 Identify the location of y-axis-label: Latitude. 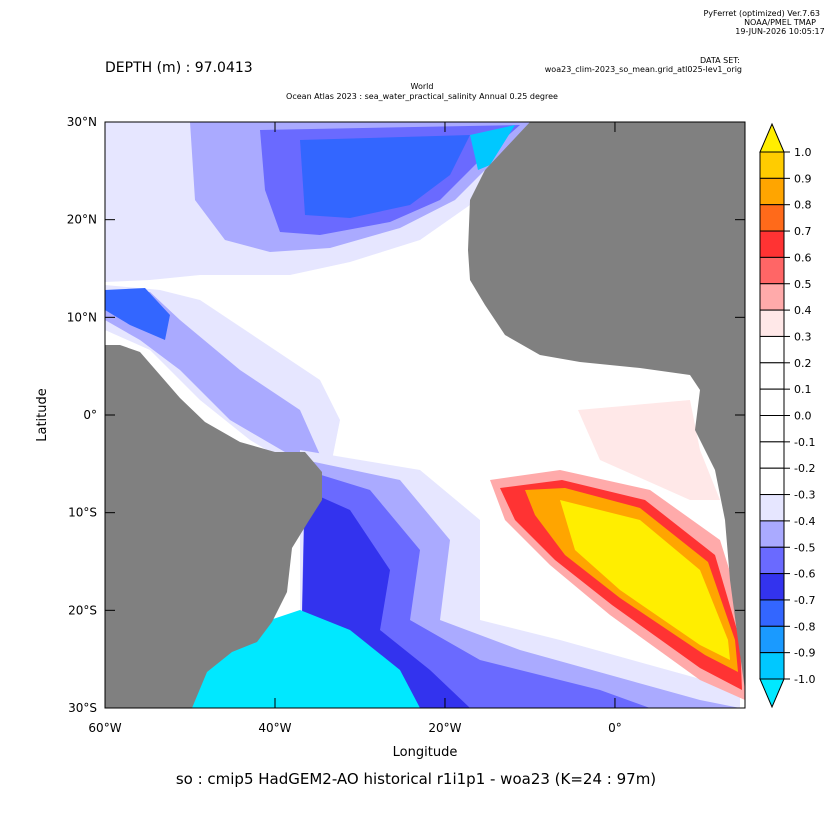
(42, 415).